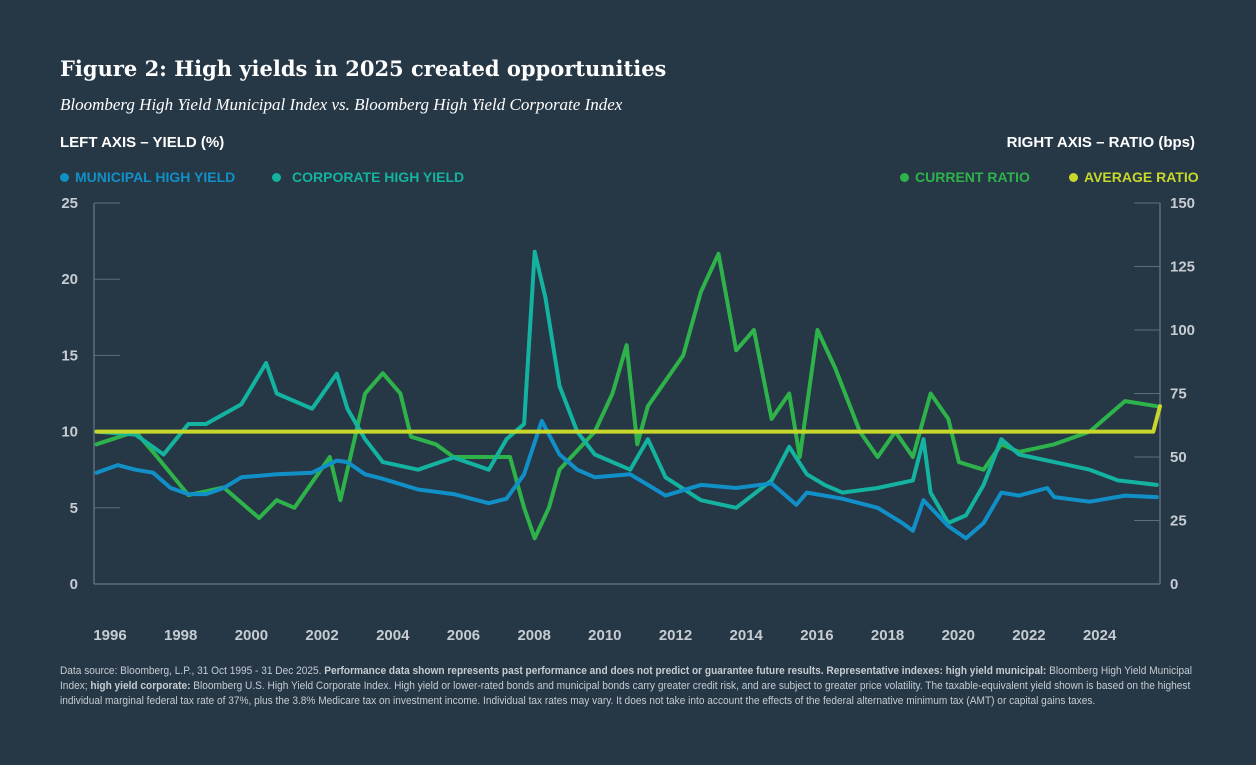 The height and width of the screenshot is (765, 1256). What do you see at coordinates (958, 635) in the screenshot?
I see `x-tick-label: 2020` at bounding box center [958, 635].